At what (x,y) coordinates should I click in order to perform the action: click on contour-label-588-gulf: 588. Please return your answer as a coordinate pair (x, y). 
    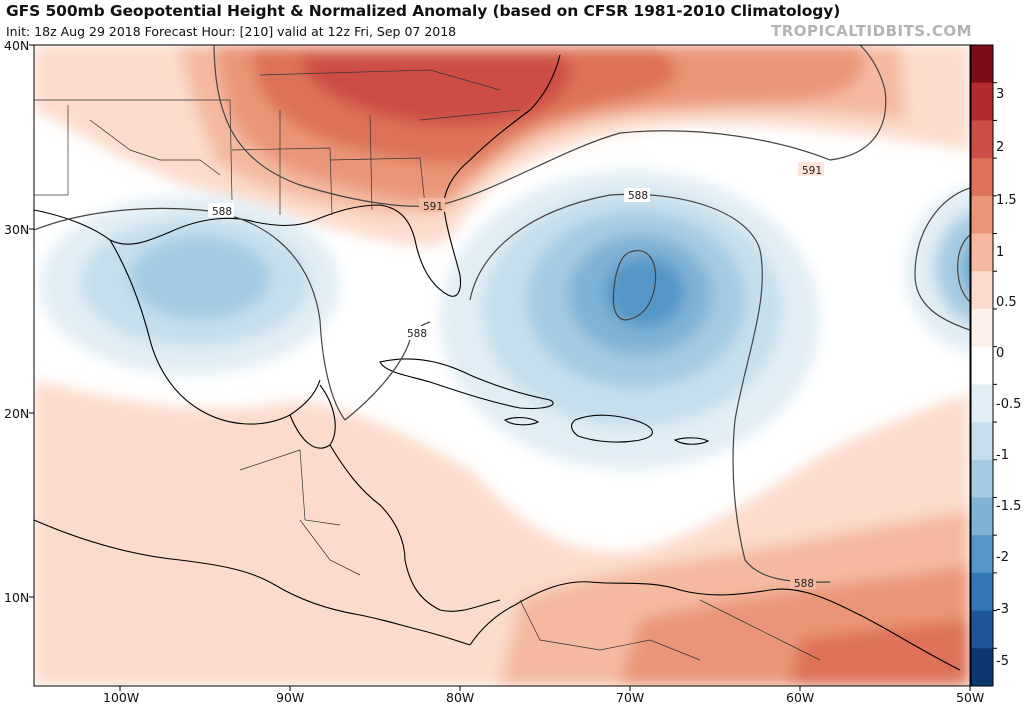
    Looking at the image, I should click on (222, 212).